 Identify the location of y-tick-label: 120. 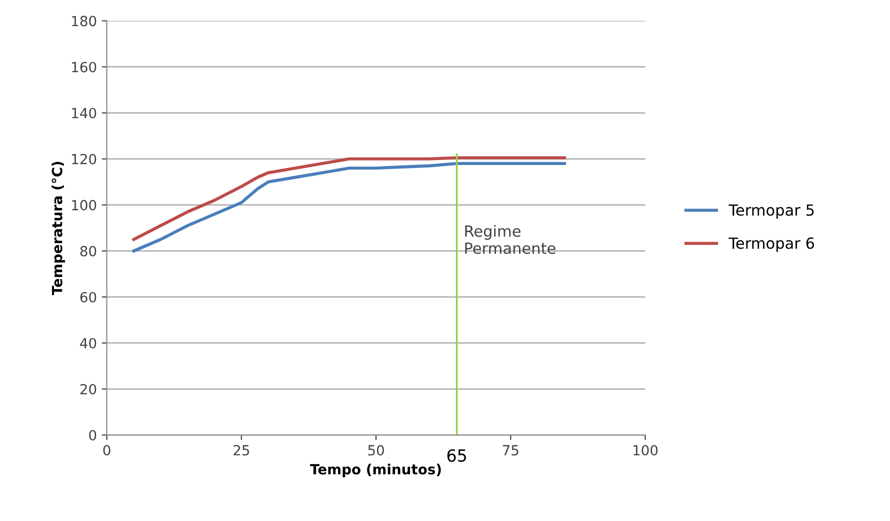
(84, 159).